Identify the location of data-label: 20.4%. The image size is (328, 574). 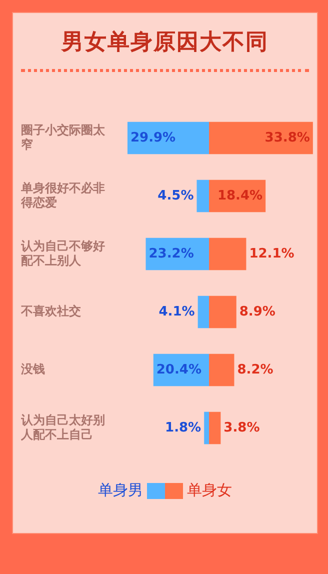
(179, 370).